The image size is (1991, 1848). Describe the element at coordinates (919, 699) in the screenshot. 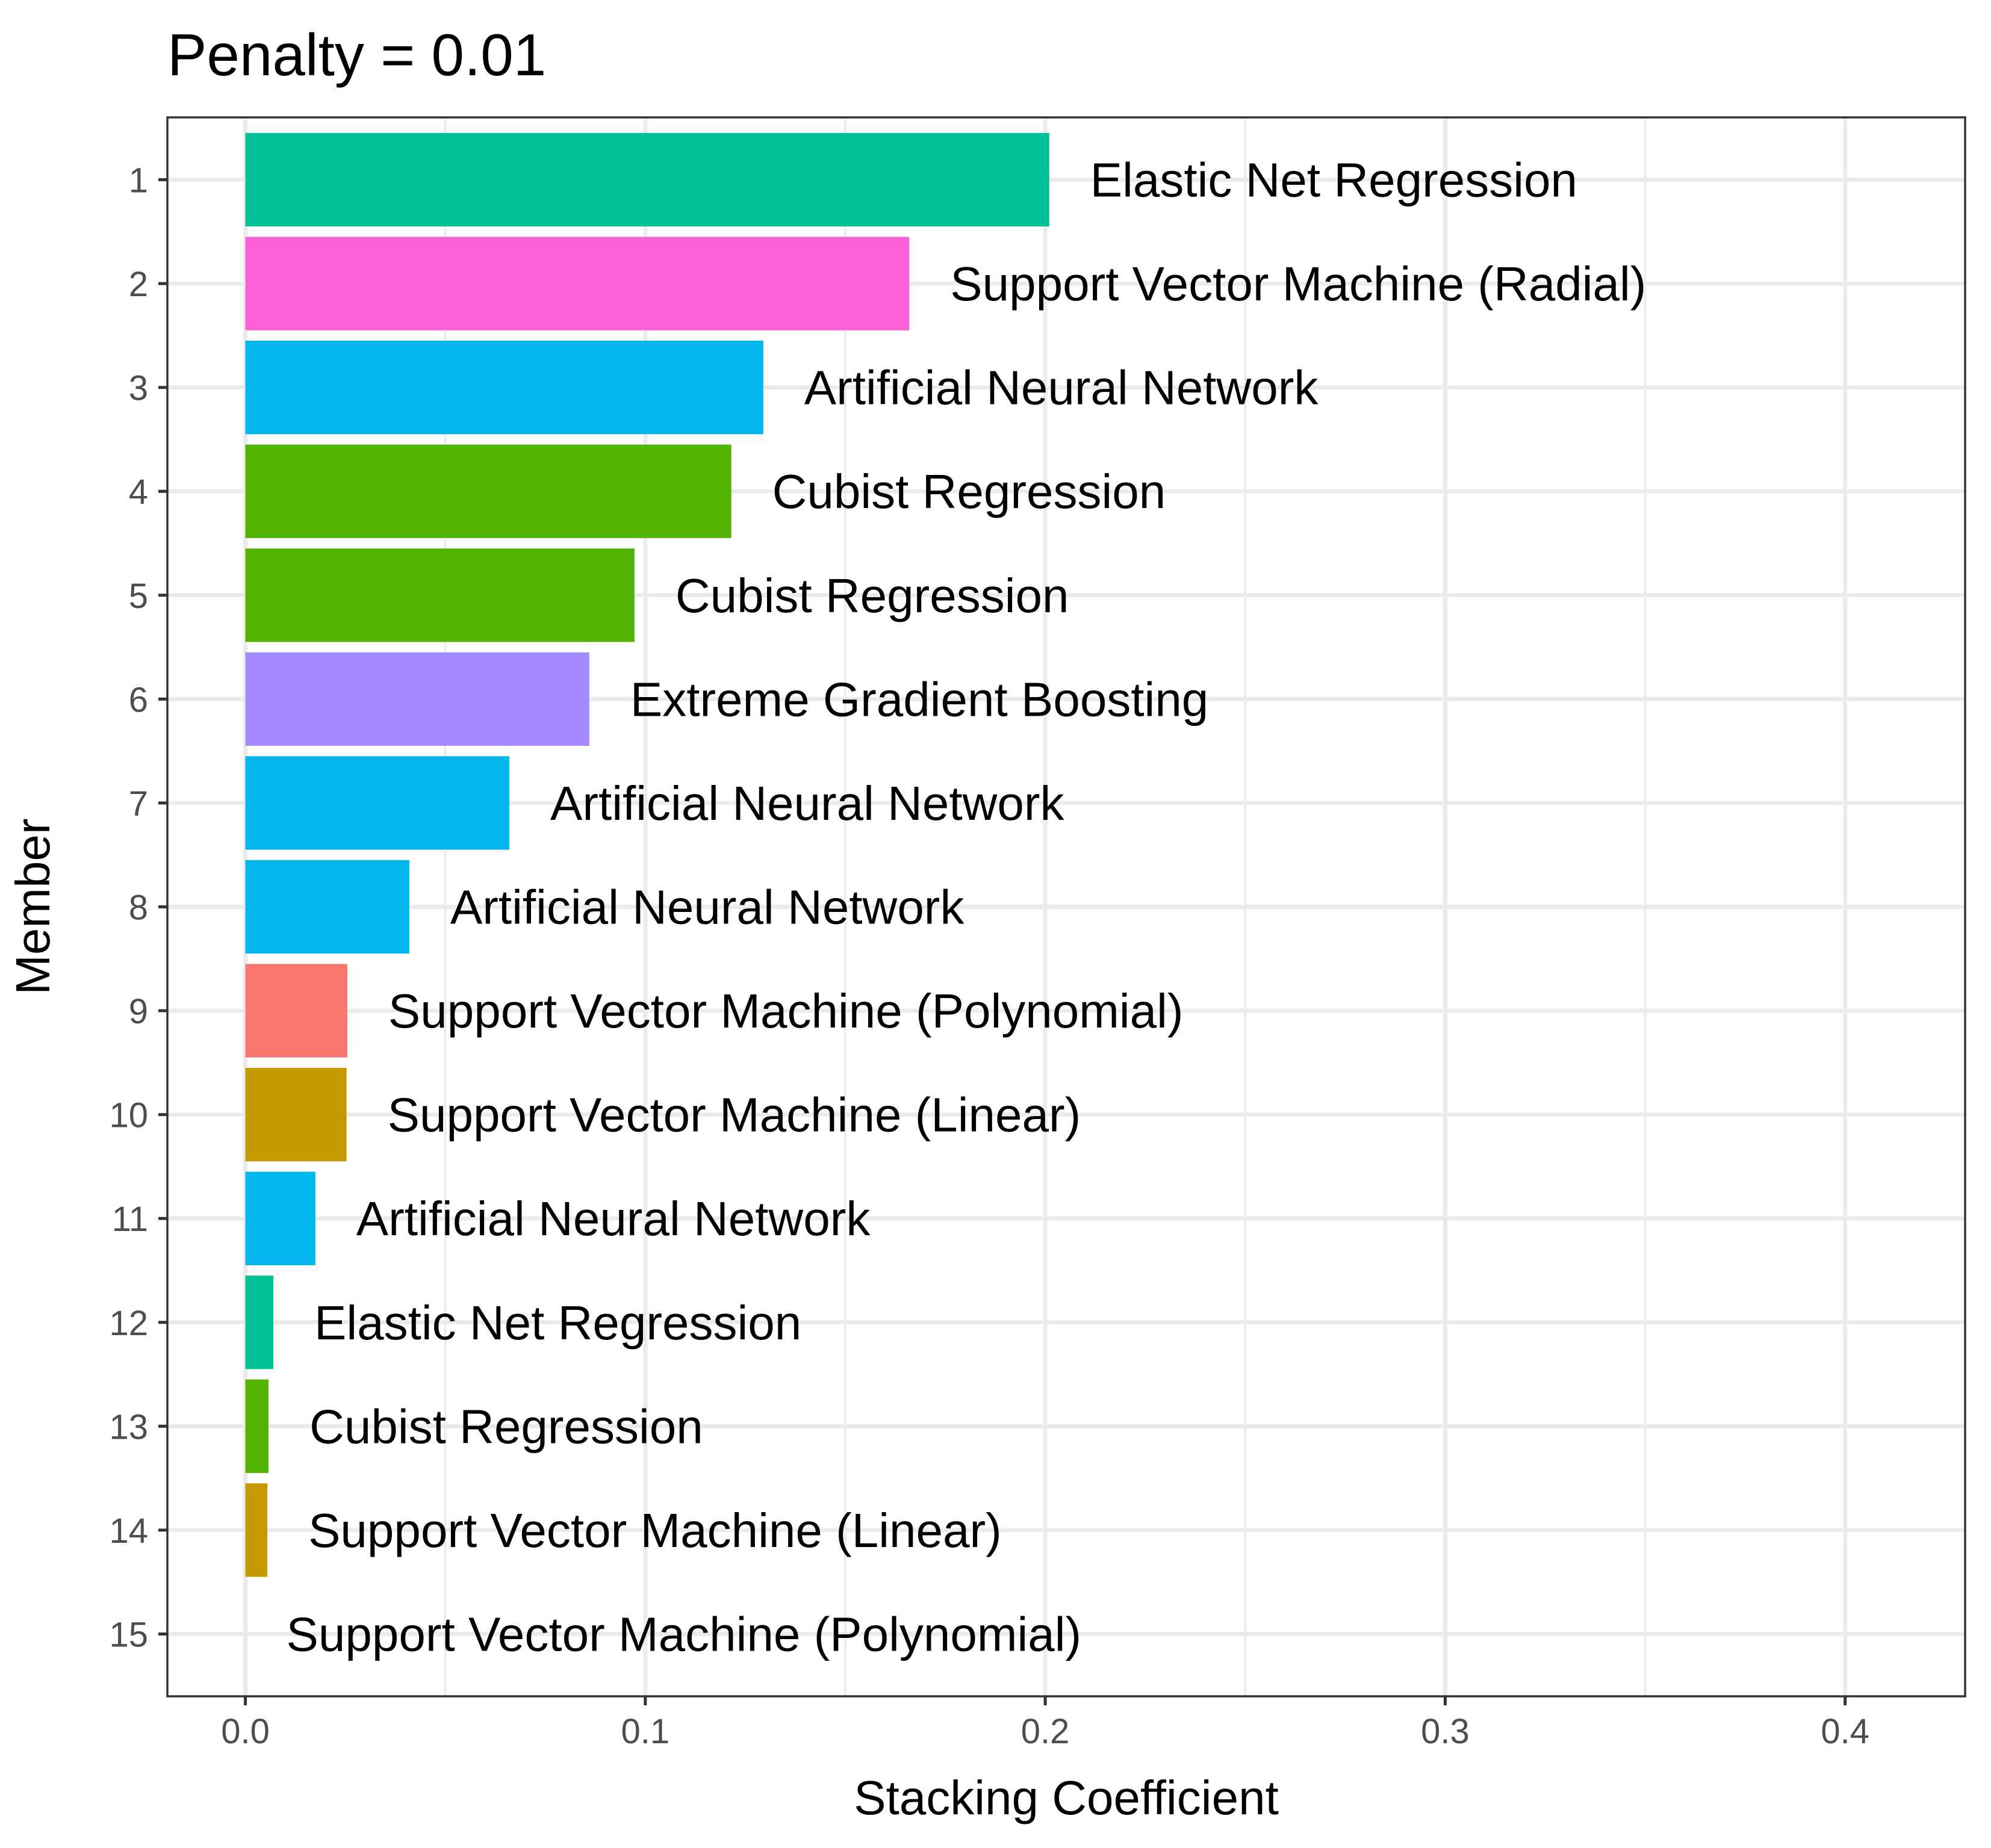

I see `bar-label-member-6: Extreme Gradient Boosting` at that location.